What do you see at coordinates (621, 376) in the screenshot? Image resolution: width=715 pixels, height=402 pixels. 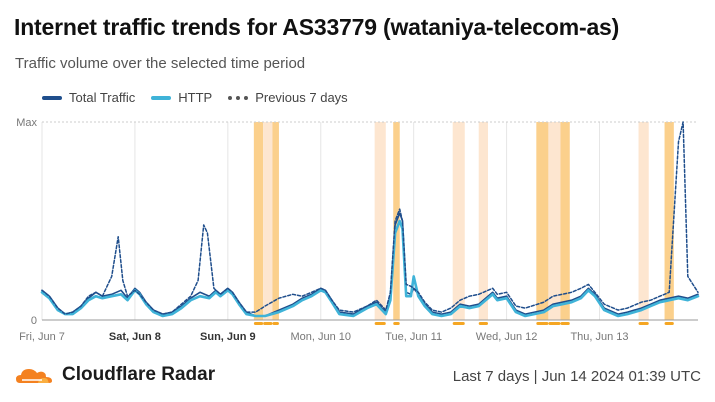 I see `last-updated-time: Jun 14 2024 01:39 UTC` at bounding box center [621, 376].